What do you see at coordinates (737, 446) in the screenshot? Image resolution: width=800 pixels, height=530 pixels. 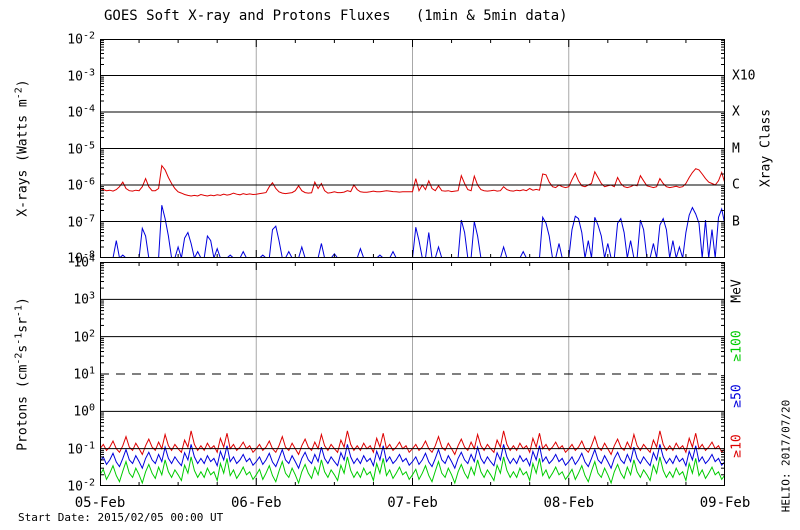 I see `proton-energy-label: ≥10` at bounding box center [737, 446].